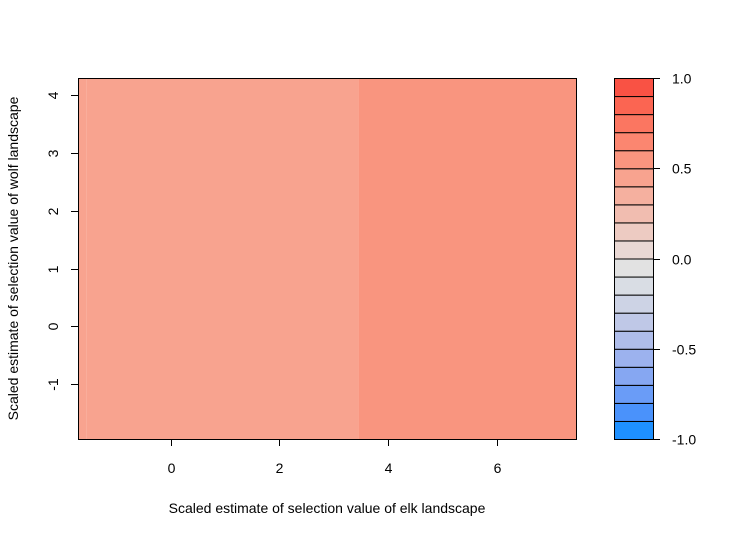 The width and height of the screenshot is (732, 538). What do you see at coordinates (280, 468) in the screenshot?
I see `x-tick-label: 2` at bounding box center [280, 468].